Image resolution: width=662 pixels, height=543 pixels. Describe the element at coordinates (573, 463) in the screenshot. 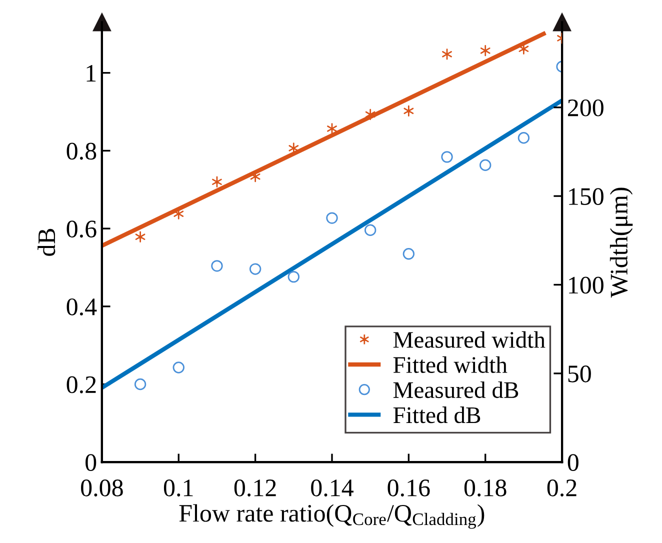

I see `y2-tick-label: 0` at that location.